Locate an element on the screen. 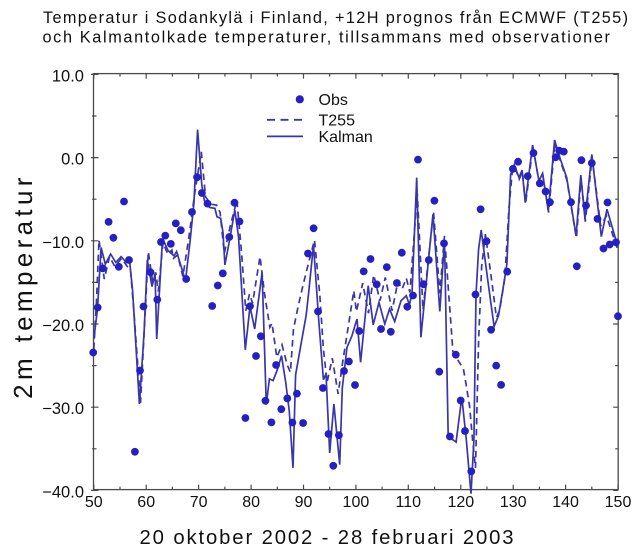  svg-text: Obs is located at coordinates (333, 100).